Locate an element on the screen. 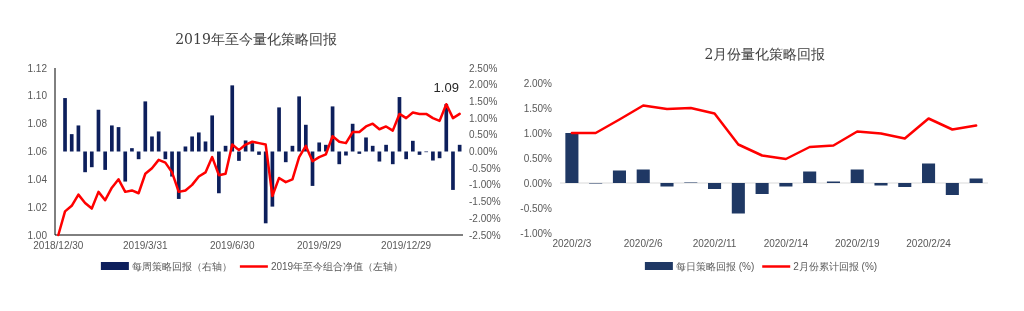 The height and width of the screenshot is (311, 1024). y-tick-label: 1.06 is located at coordinates (37, 151).